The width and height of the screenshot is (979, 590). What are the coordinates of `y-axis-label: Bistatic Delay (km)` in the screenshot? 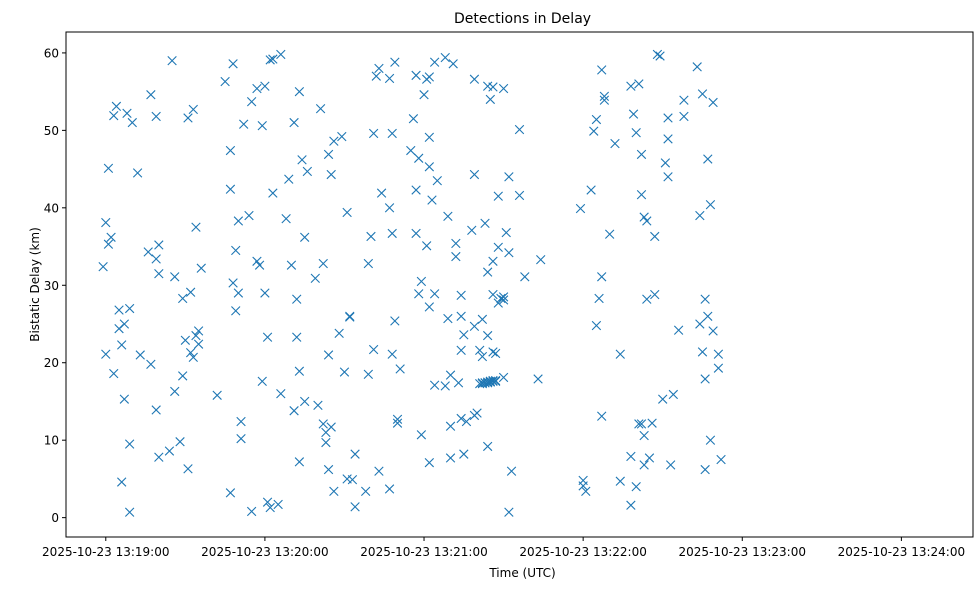 It's located at (35, 284).